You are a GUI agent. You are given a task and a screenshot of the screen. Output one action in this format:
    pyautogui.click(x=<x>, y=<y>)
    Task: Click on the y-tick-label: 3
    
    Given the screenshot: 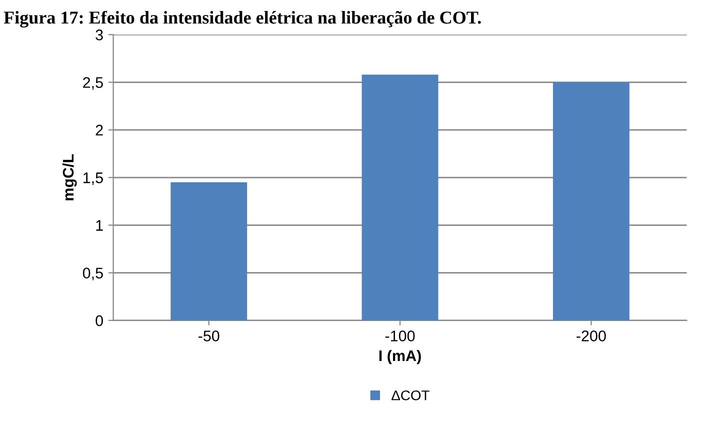 What is the action you would take?
    pyautogui.click(x=99, y=35)
    